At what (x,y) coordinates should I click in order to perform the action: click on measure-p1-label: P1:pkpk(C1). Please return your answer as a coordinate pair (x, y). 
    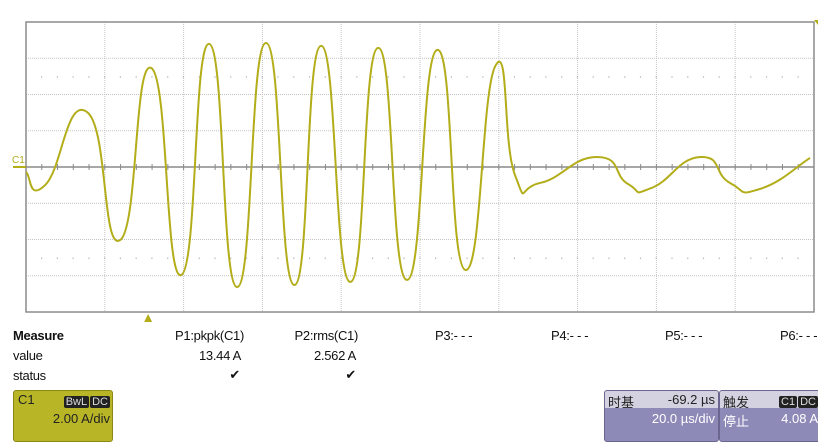
    Looking at the image, I should click on (209, 335).